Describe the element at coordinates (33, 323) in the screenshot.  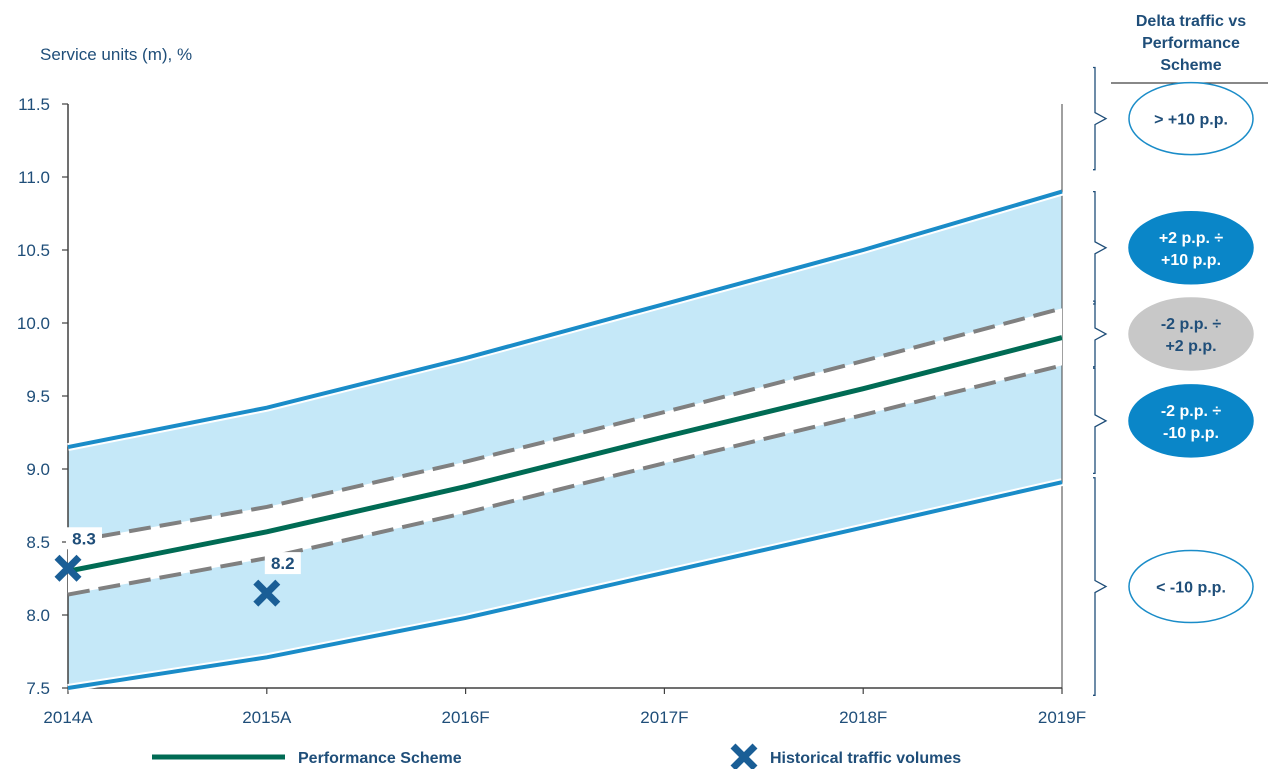
I see `y-tick-label: 10.0` at that location.